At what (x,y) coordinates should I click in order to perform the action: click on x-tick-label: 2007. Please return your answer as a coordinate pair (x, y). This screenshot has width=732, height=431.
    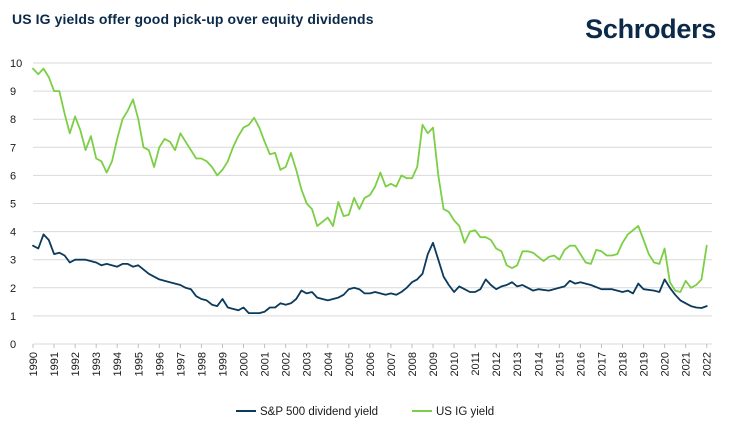
    Looking at the image, I should click on (392, 364).